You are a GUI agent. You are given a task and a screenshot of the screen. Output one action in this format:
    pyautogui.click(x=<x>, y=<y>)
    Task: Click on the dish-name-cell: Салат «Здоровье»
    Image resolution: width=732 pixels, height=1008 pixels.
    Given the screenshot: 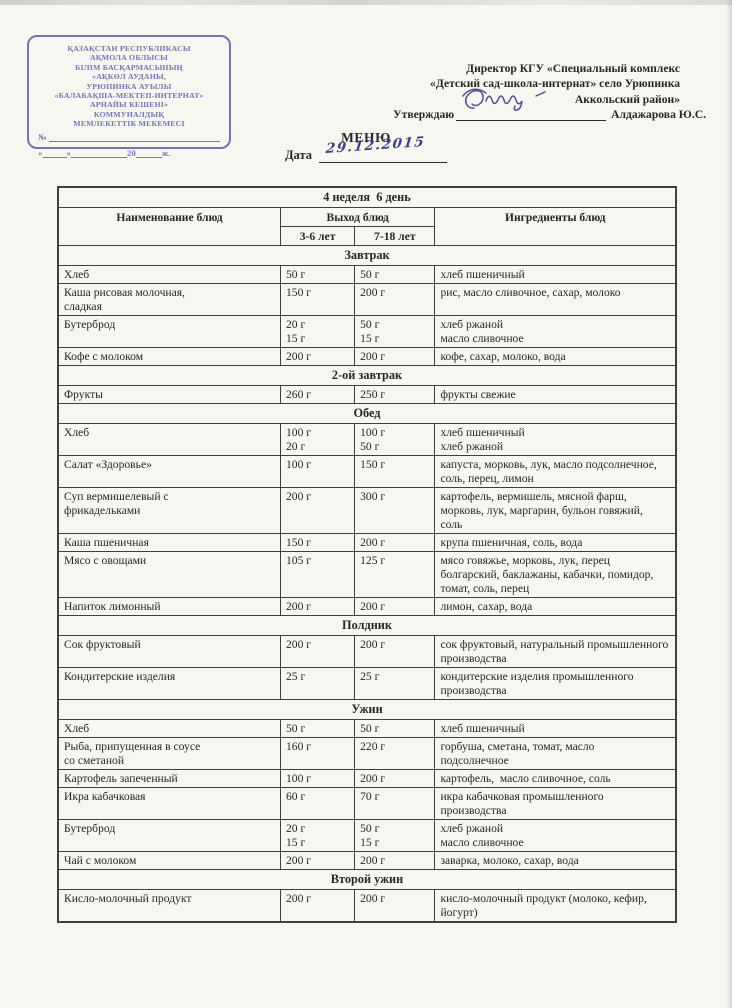 What is the action you would take?
    pyautogui.click(x=169, y=471)
    